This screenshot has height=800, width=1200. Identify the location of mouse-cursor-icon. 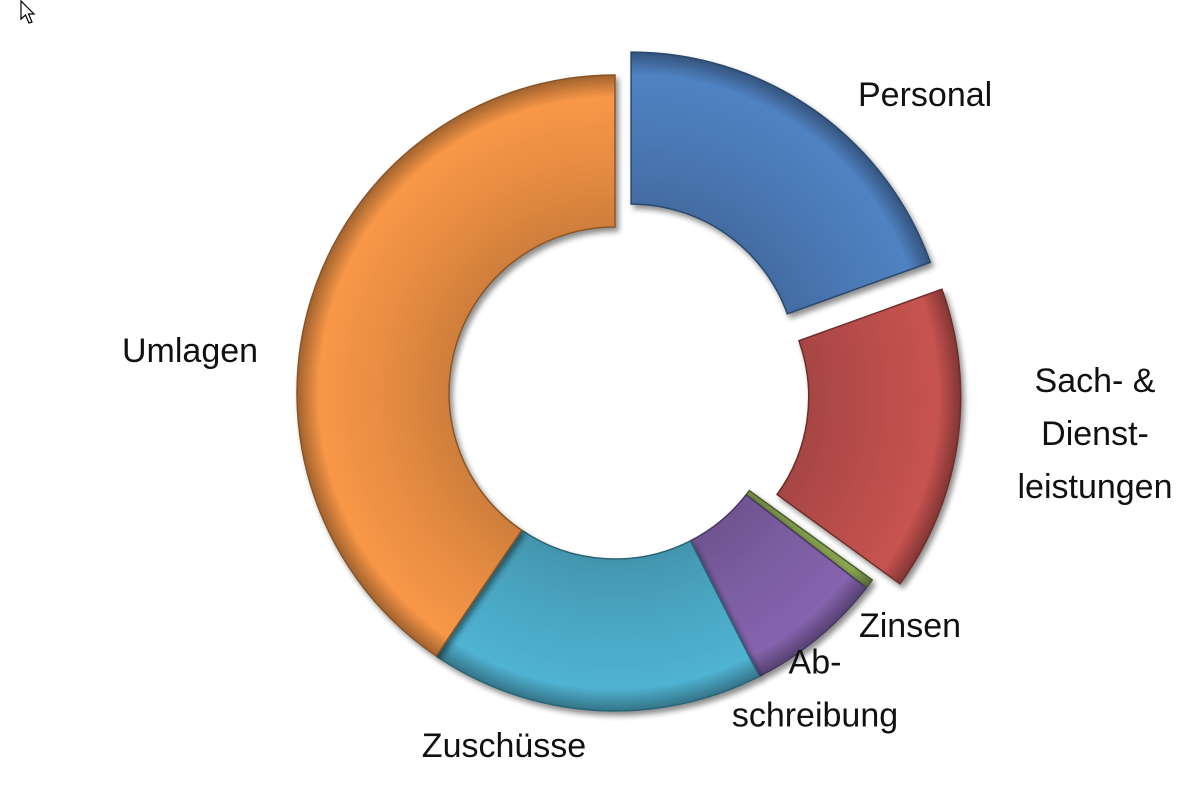
(28, 12).